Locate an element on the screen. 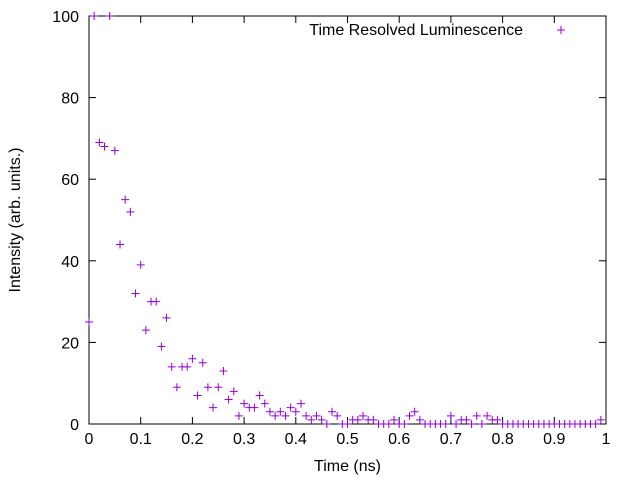 The width and height of the screenshot is (640, 485). legend-label: Time Resolved Luminescence is located at coordinates (416, 30).